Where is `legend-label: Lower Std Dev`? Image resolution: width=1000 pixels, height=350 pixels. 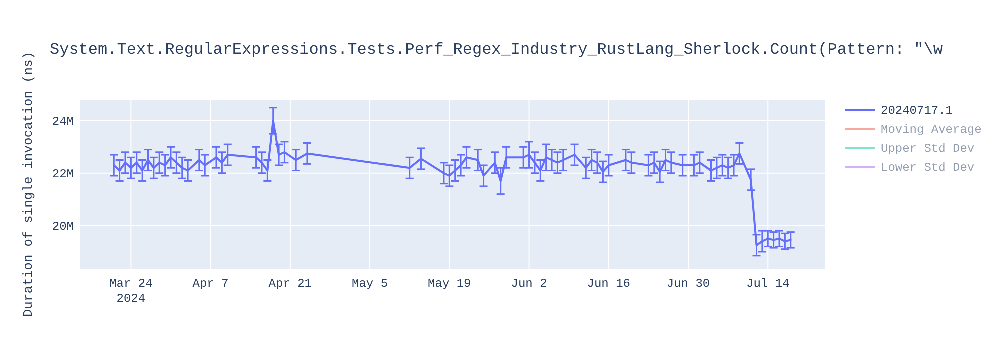
legend-label: Lower Std Dev is located at coordinates (928, 168).